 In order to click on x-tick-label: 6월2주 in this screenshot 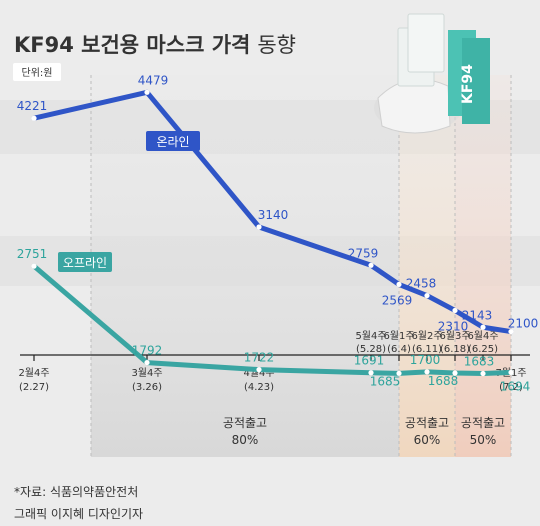, I will do `click(426, 336)`.